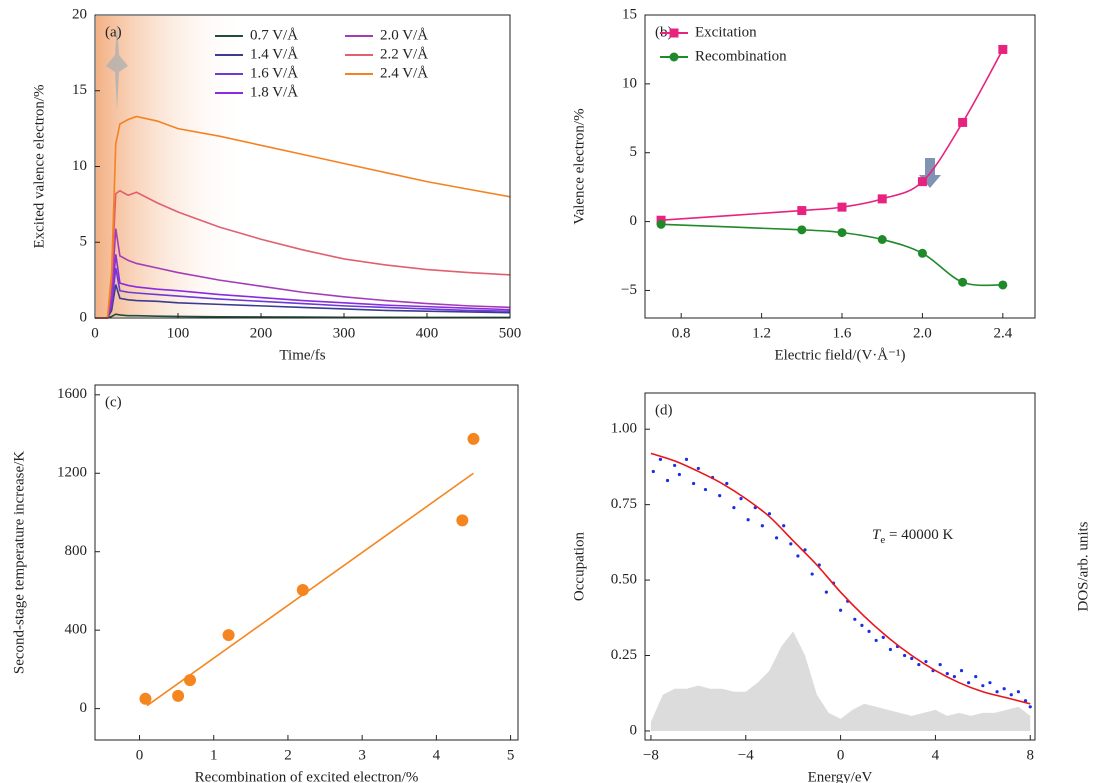 This screenshot has height=783, width=1099. What do you see at coordinates (1083, 566) in the screenshot?
I see `y2-axis-label: DOS/arb. units` at bounding box center [1083, 566].